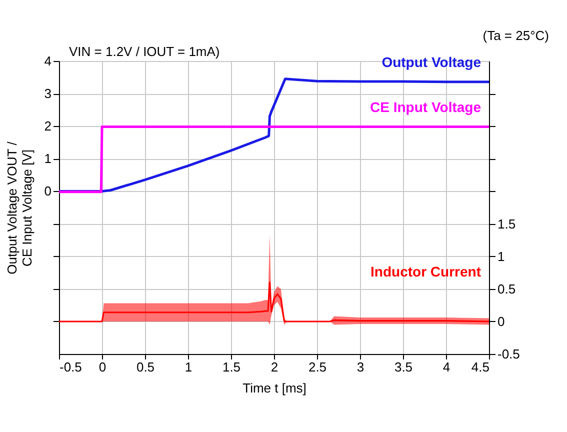 Image resolution: width=567 pixels, height=432 pixels. Describe the element at coordinates (274, 302) in the screenshot. I see `line-series` at that location.